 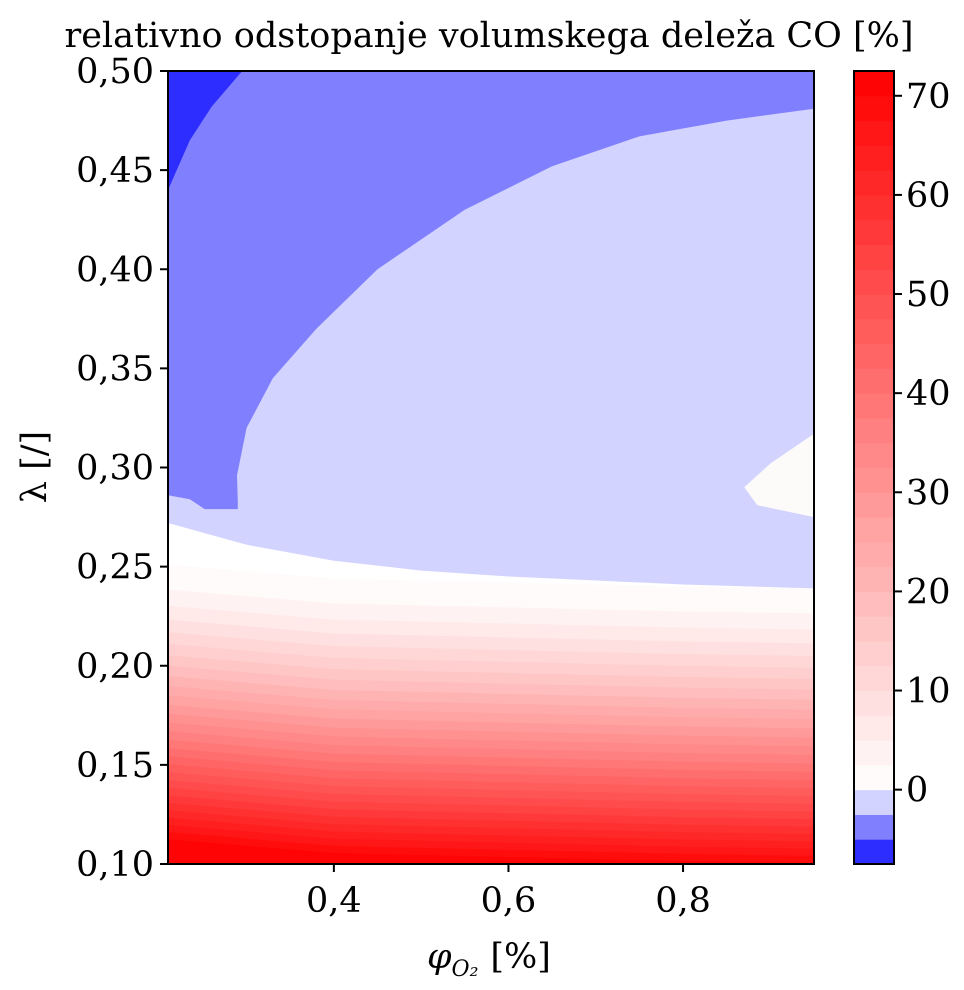 What do you see at coordinates (928, 692) in the screenshot?
I see `colorbar-tick-label: 10` at bounding box center [928, 692].